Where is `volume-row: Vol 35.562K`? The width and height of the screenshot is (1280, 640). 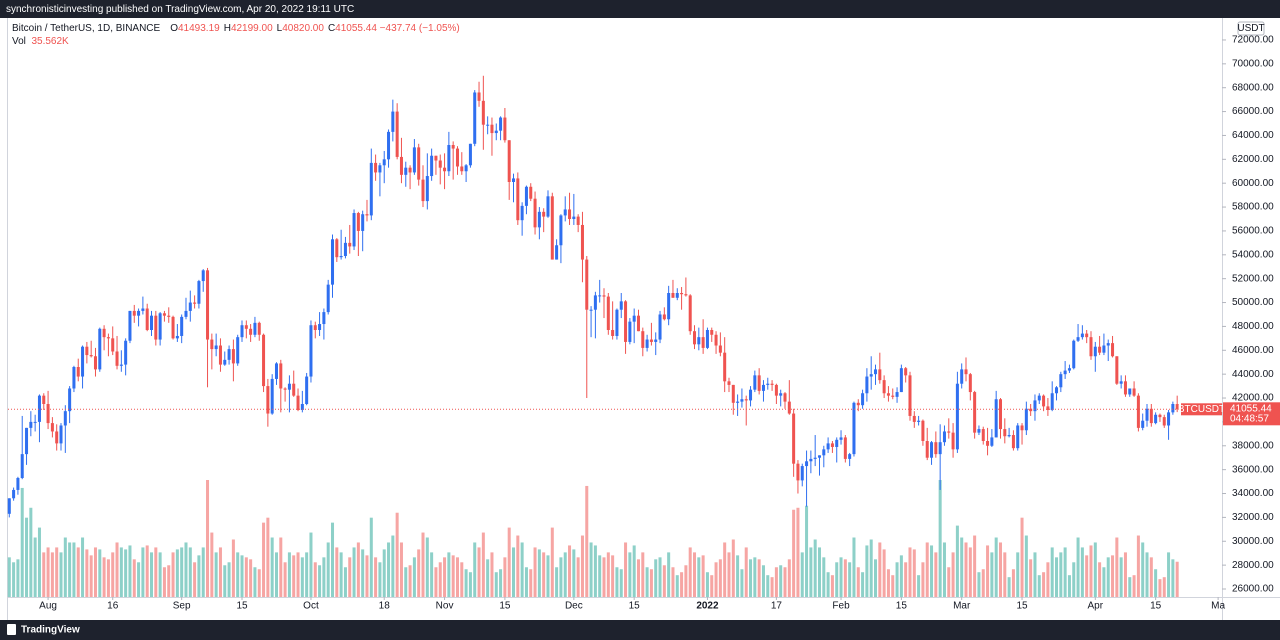
volume-row: Vol 35.562K is located at coordinates (236, 41).